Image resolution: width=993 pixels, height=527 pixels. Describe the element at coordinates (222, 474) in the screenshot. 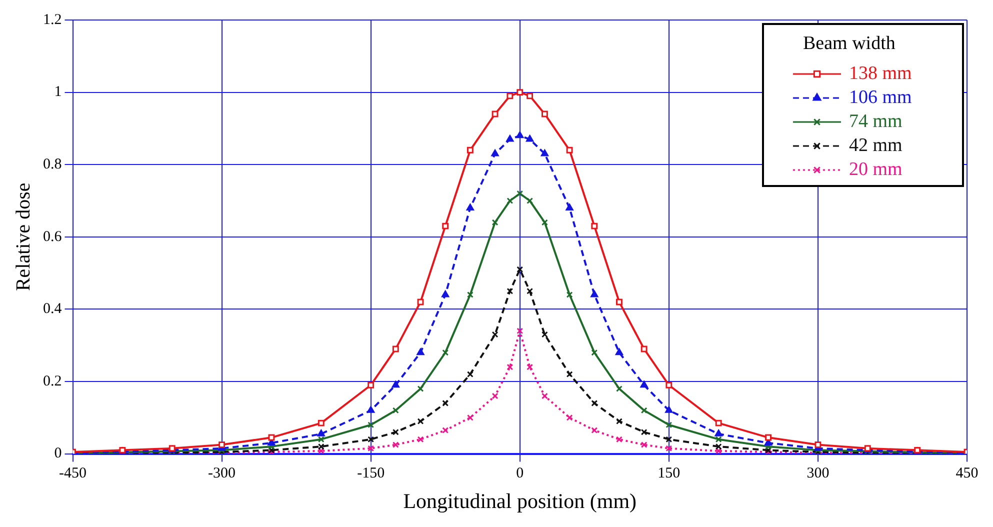

I see `x-tick-label: -300` at that location.